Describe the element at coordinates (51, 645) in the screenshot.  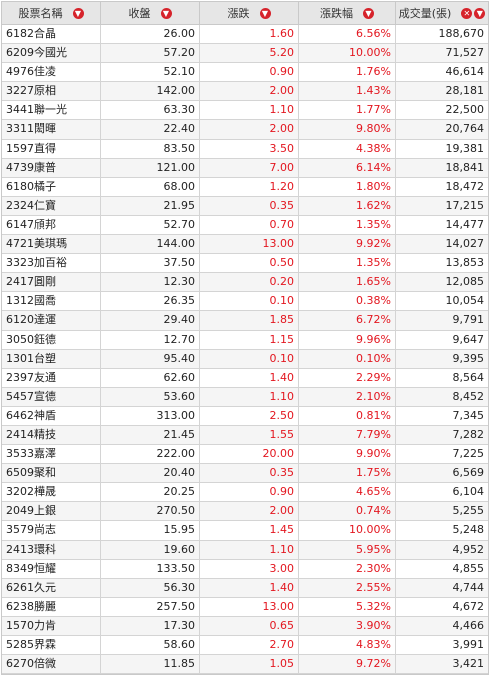
I see `stock-name-cell: 5285界霖` at that location.